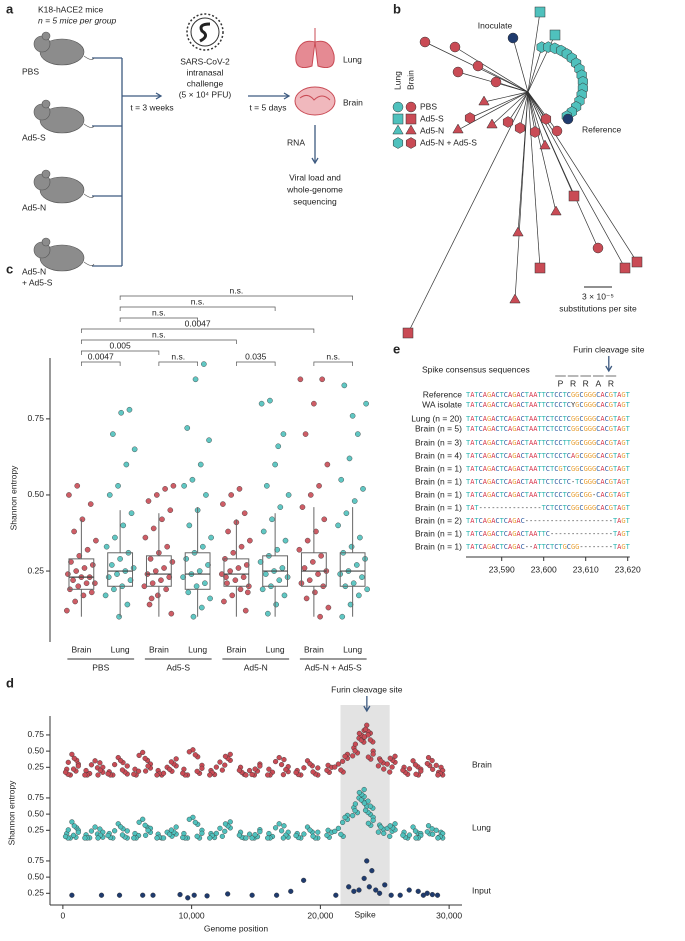 This screenshot has height=941, width=685. What do you see at coordinates (397, 80) in the screenshot?
I see `legend-column: Lung` at bounding box center [397, 80].